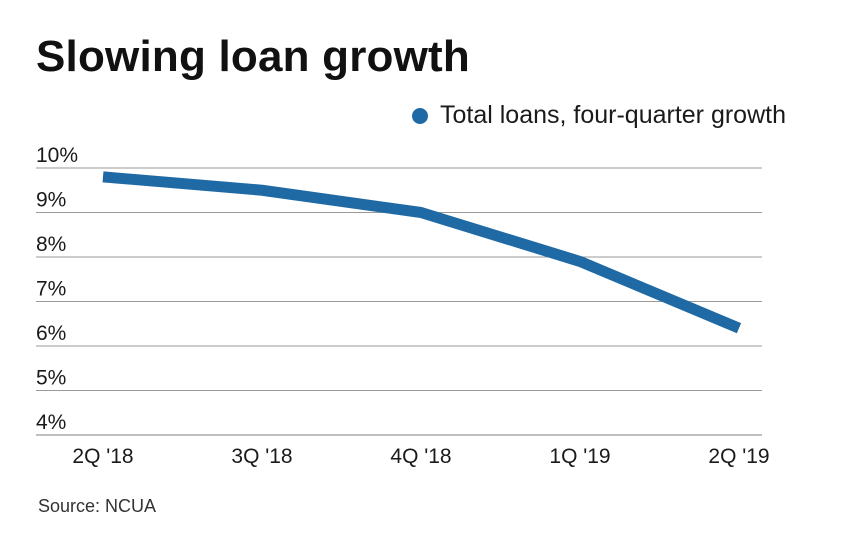 The image size is (844, 550). I want to click on legend: Total loans, four-quarter growth, so click(598, 115).